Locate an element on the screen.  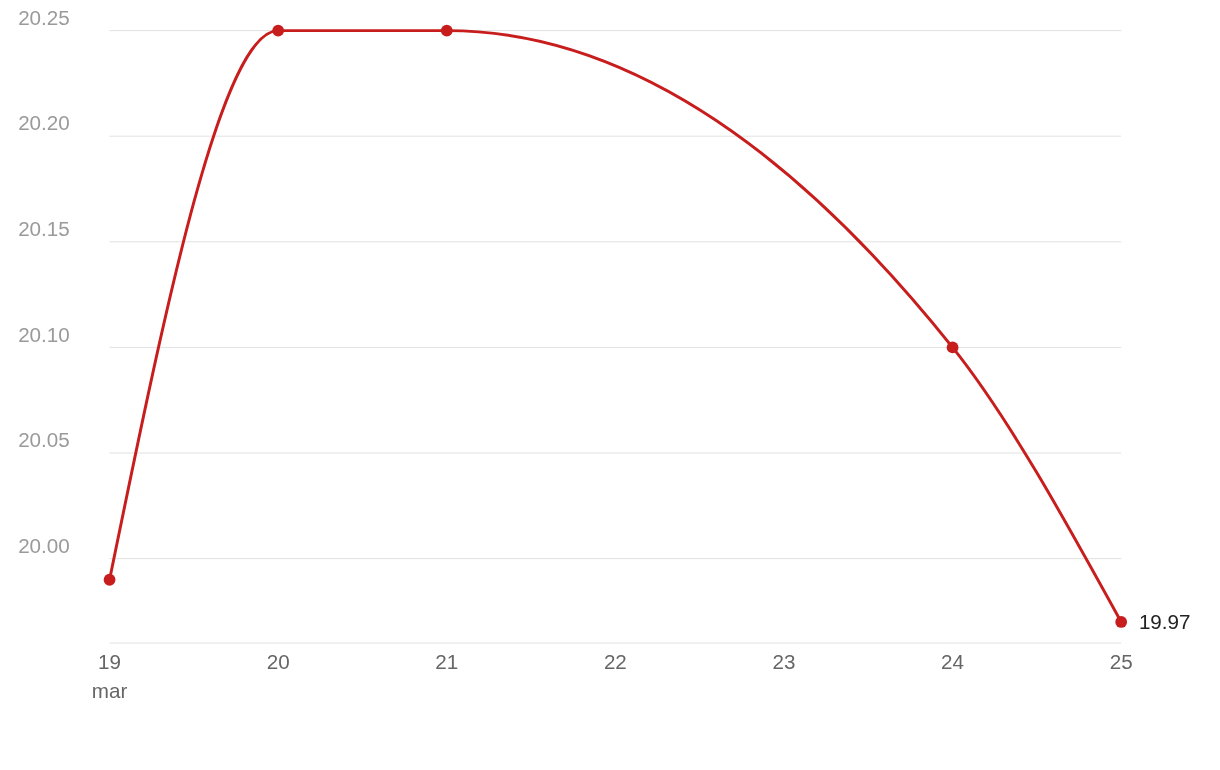
x-tick-label: 25 is located at coordinates (1121, 661).